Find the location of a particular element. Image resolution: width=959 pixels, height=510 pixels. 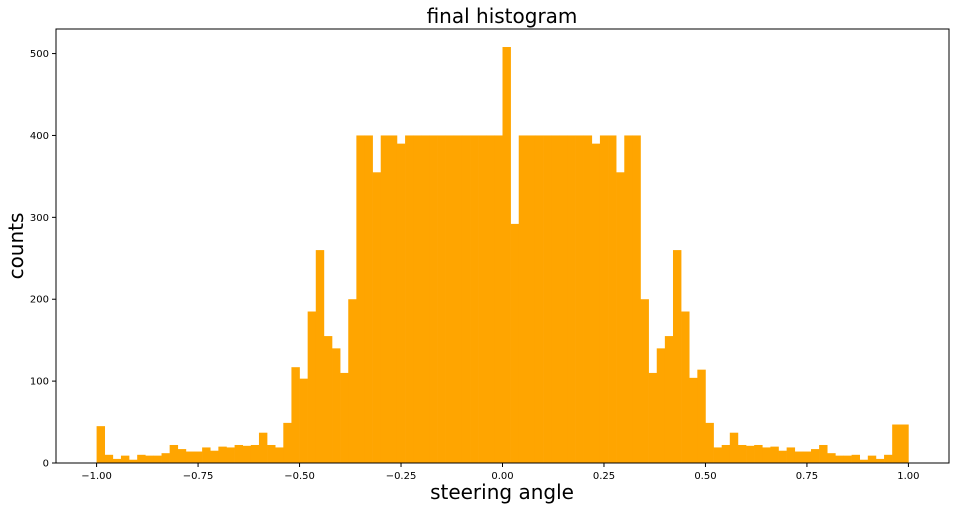

y-tick-label: 500 is located at coordinates (39, 54).